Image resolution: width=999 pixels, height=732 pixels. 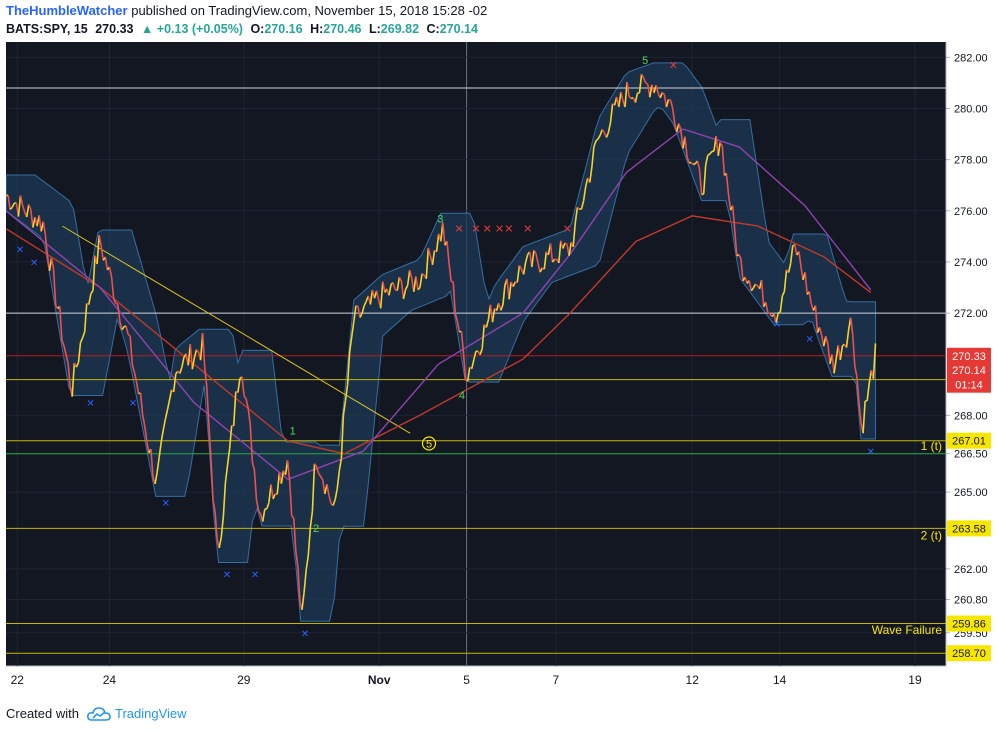 What do you see at coordinates (67, 10) in the screenshot?
I see `author-link: TheHumbleWatcher` at bounding box center [67, 10].